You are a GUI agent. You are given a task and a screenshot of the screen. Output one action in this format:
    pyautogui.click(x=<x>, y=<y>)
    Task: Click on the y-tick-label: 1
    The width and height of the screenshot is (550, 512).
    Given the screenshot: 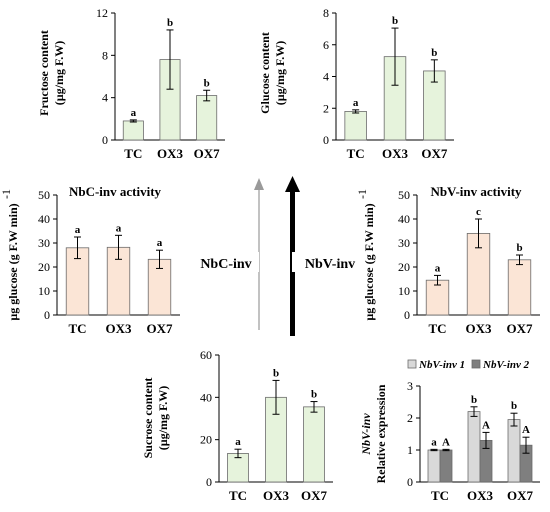 What is the action you would take?
    pyautogui.click(x=410, y=450)
    